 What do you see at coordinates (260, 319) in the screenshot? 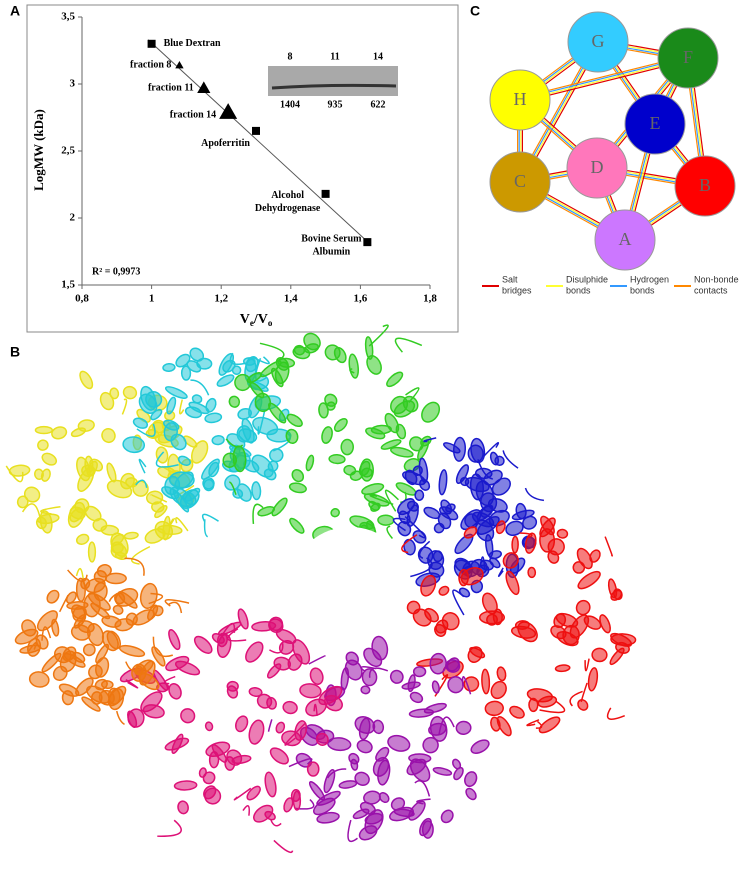
I see `x-axis-label-part: /V` at bounding box center [260, 319].